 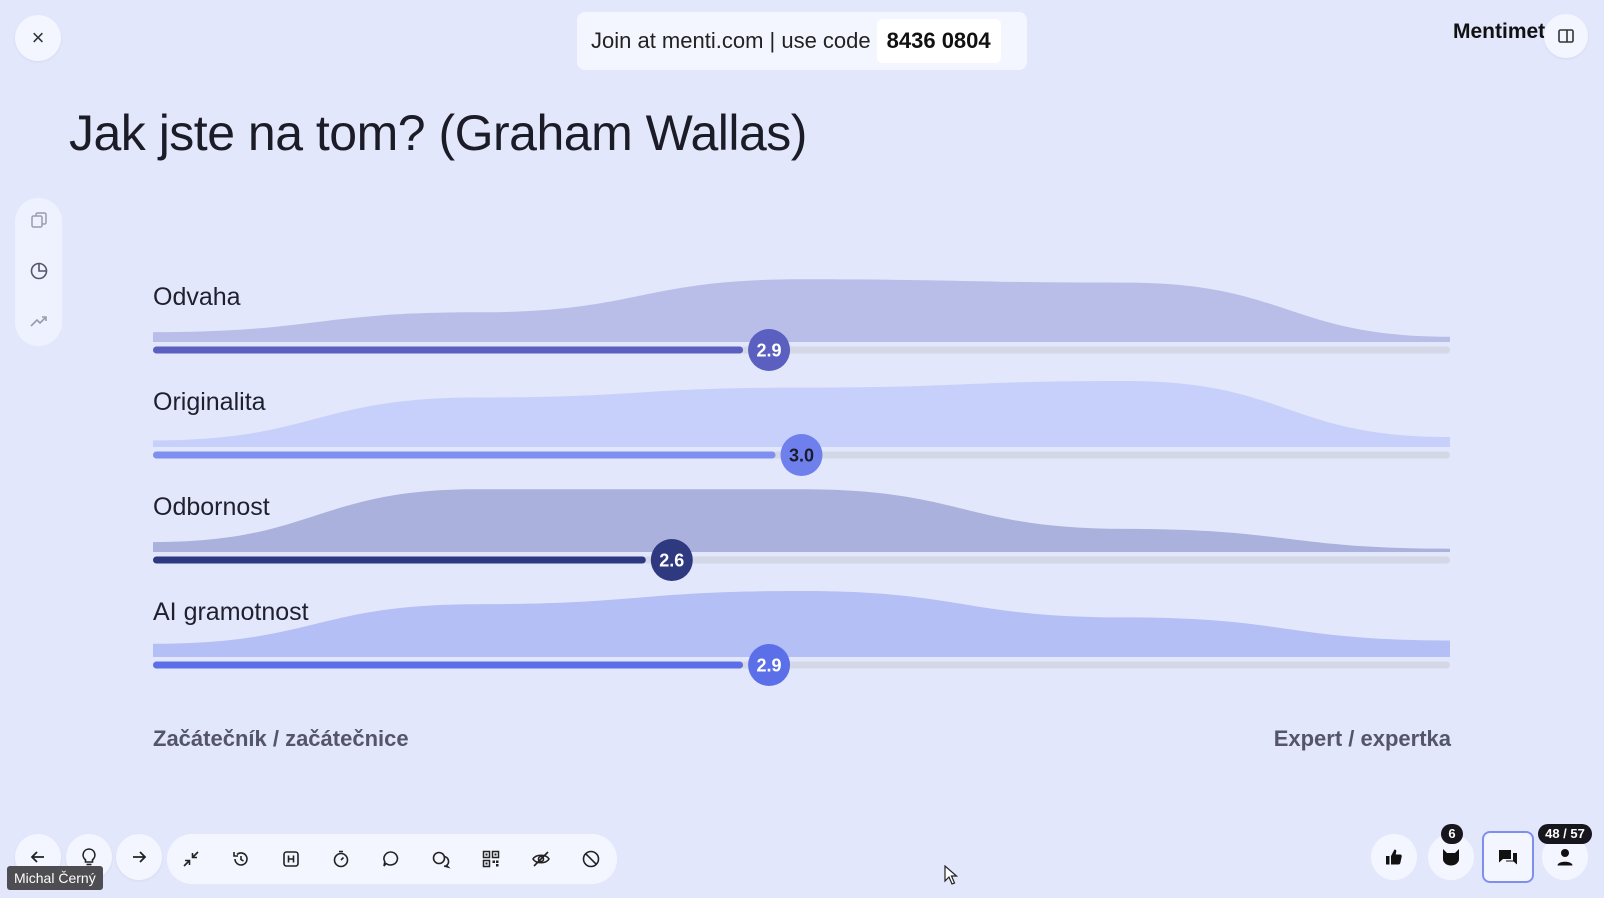 I want to click on participants-icon, so click(x=1565, y=857).